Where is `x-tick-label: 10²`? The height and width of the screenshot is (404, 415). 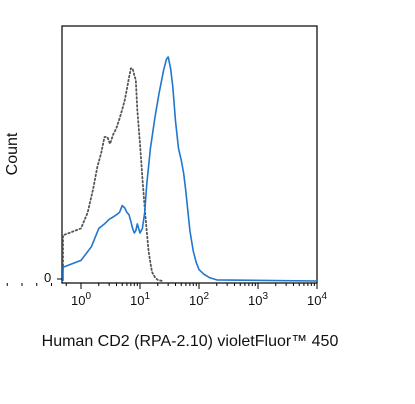
x-tick-label: 10² is located at coordinates (199, 299).